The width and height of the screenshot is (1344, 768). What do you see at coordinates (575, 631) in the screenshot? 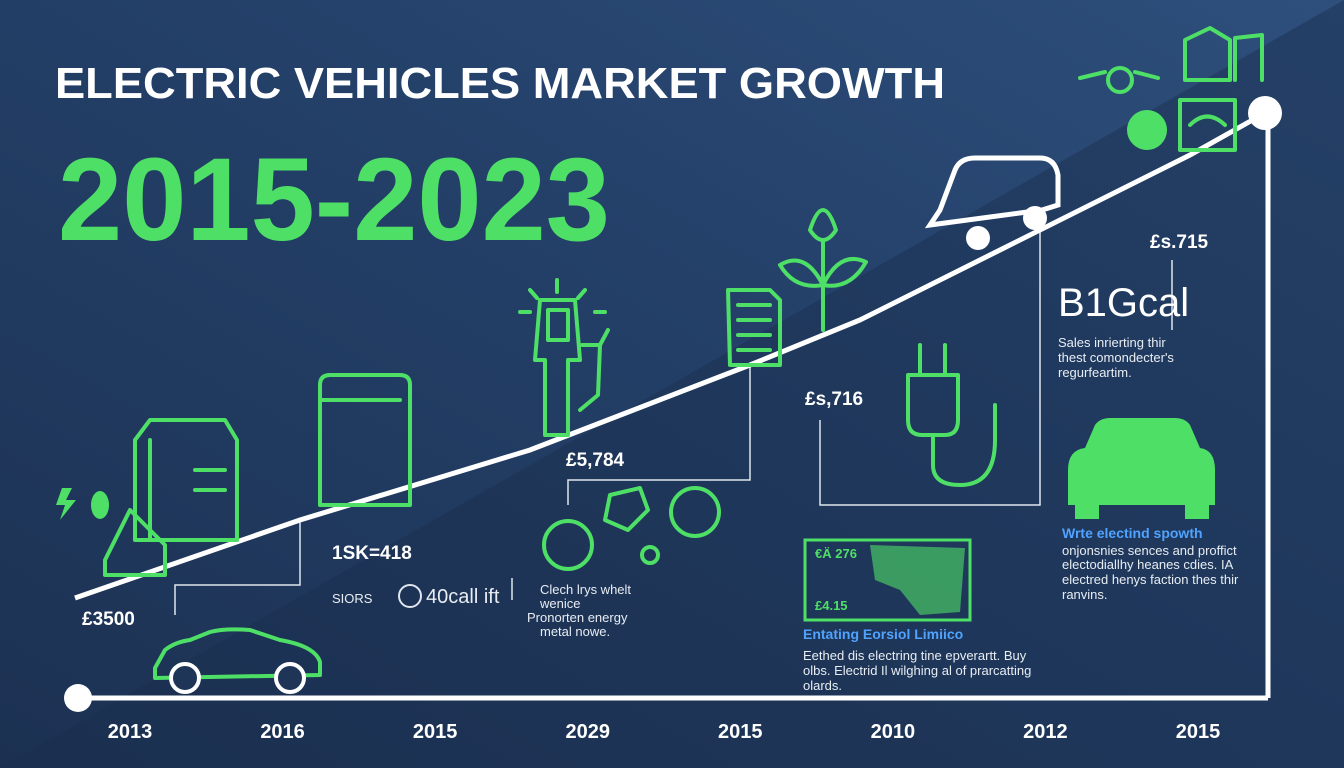
I see `callout-line: metal nowe.` at bounding box center [575, 631].